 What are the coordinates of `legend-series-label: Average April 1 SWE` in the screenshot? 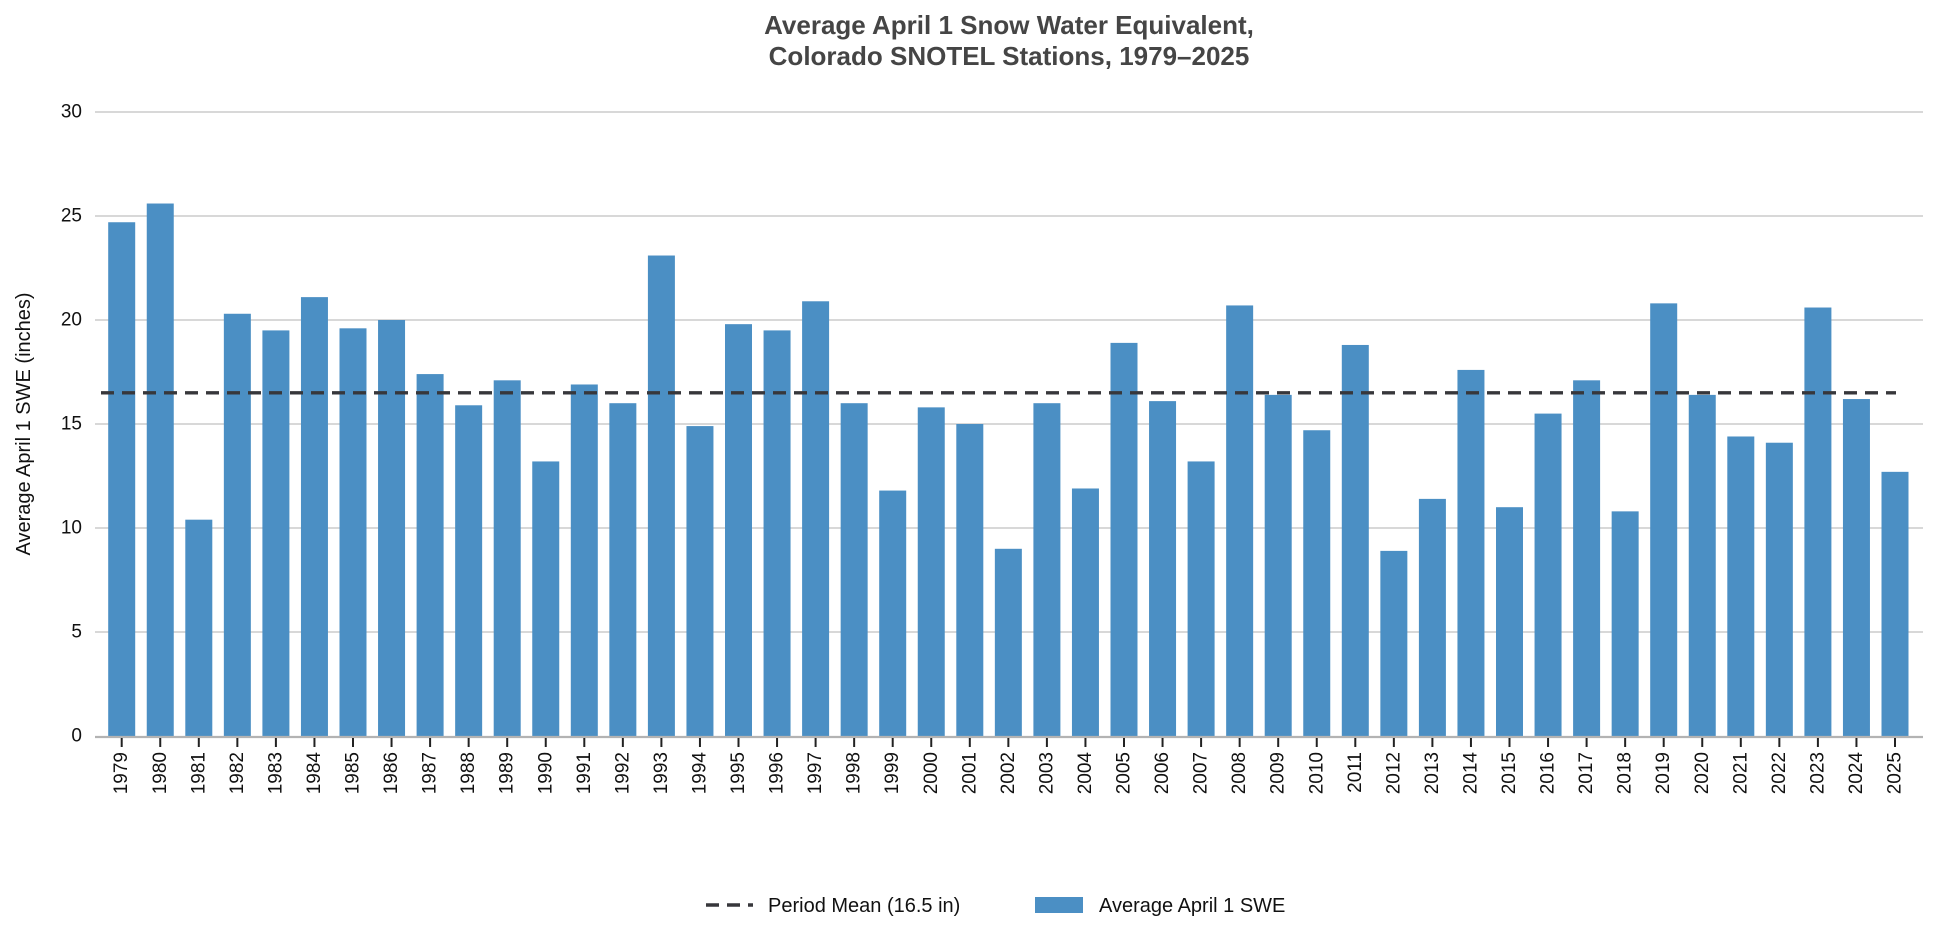 It's located at (1192, 906).